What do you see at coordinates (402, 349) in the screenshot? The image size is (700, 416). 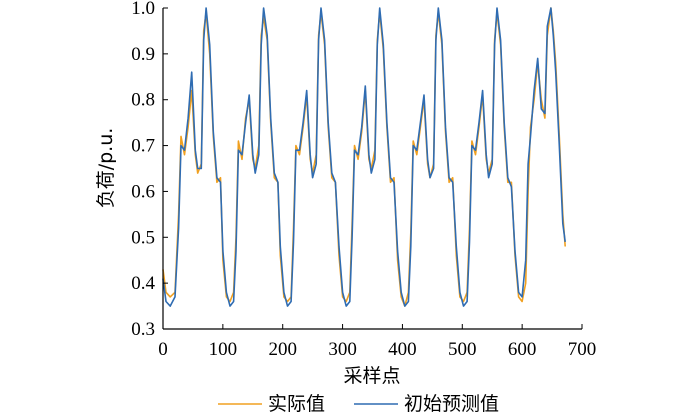 I see `x-tick-label: 400` at bounding box center [402, 349].